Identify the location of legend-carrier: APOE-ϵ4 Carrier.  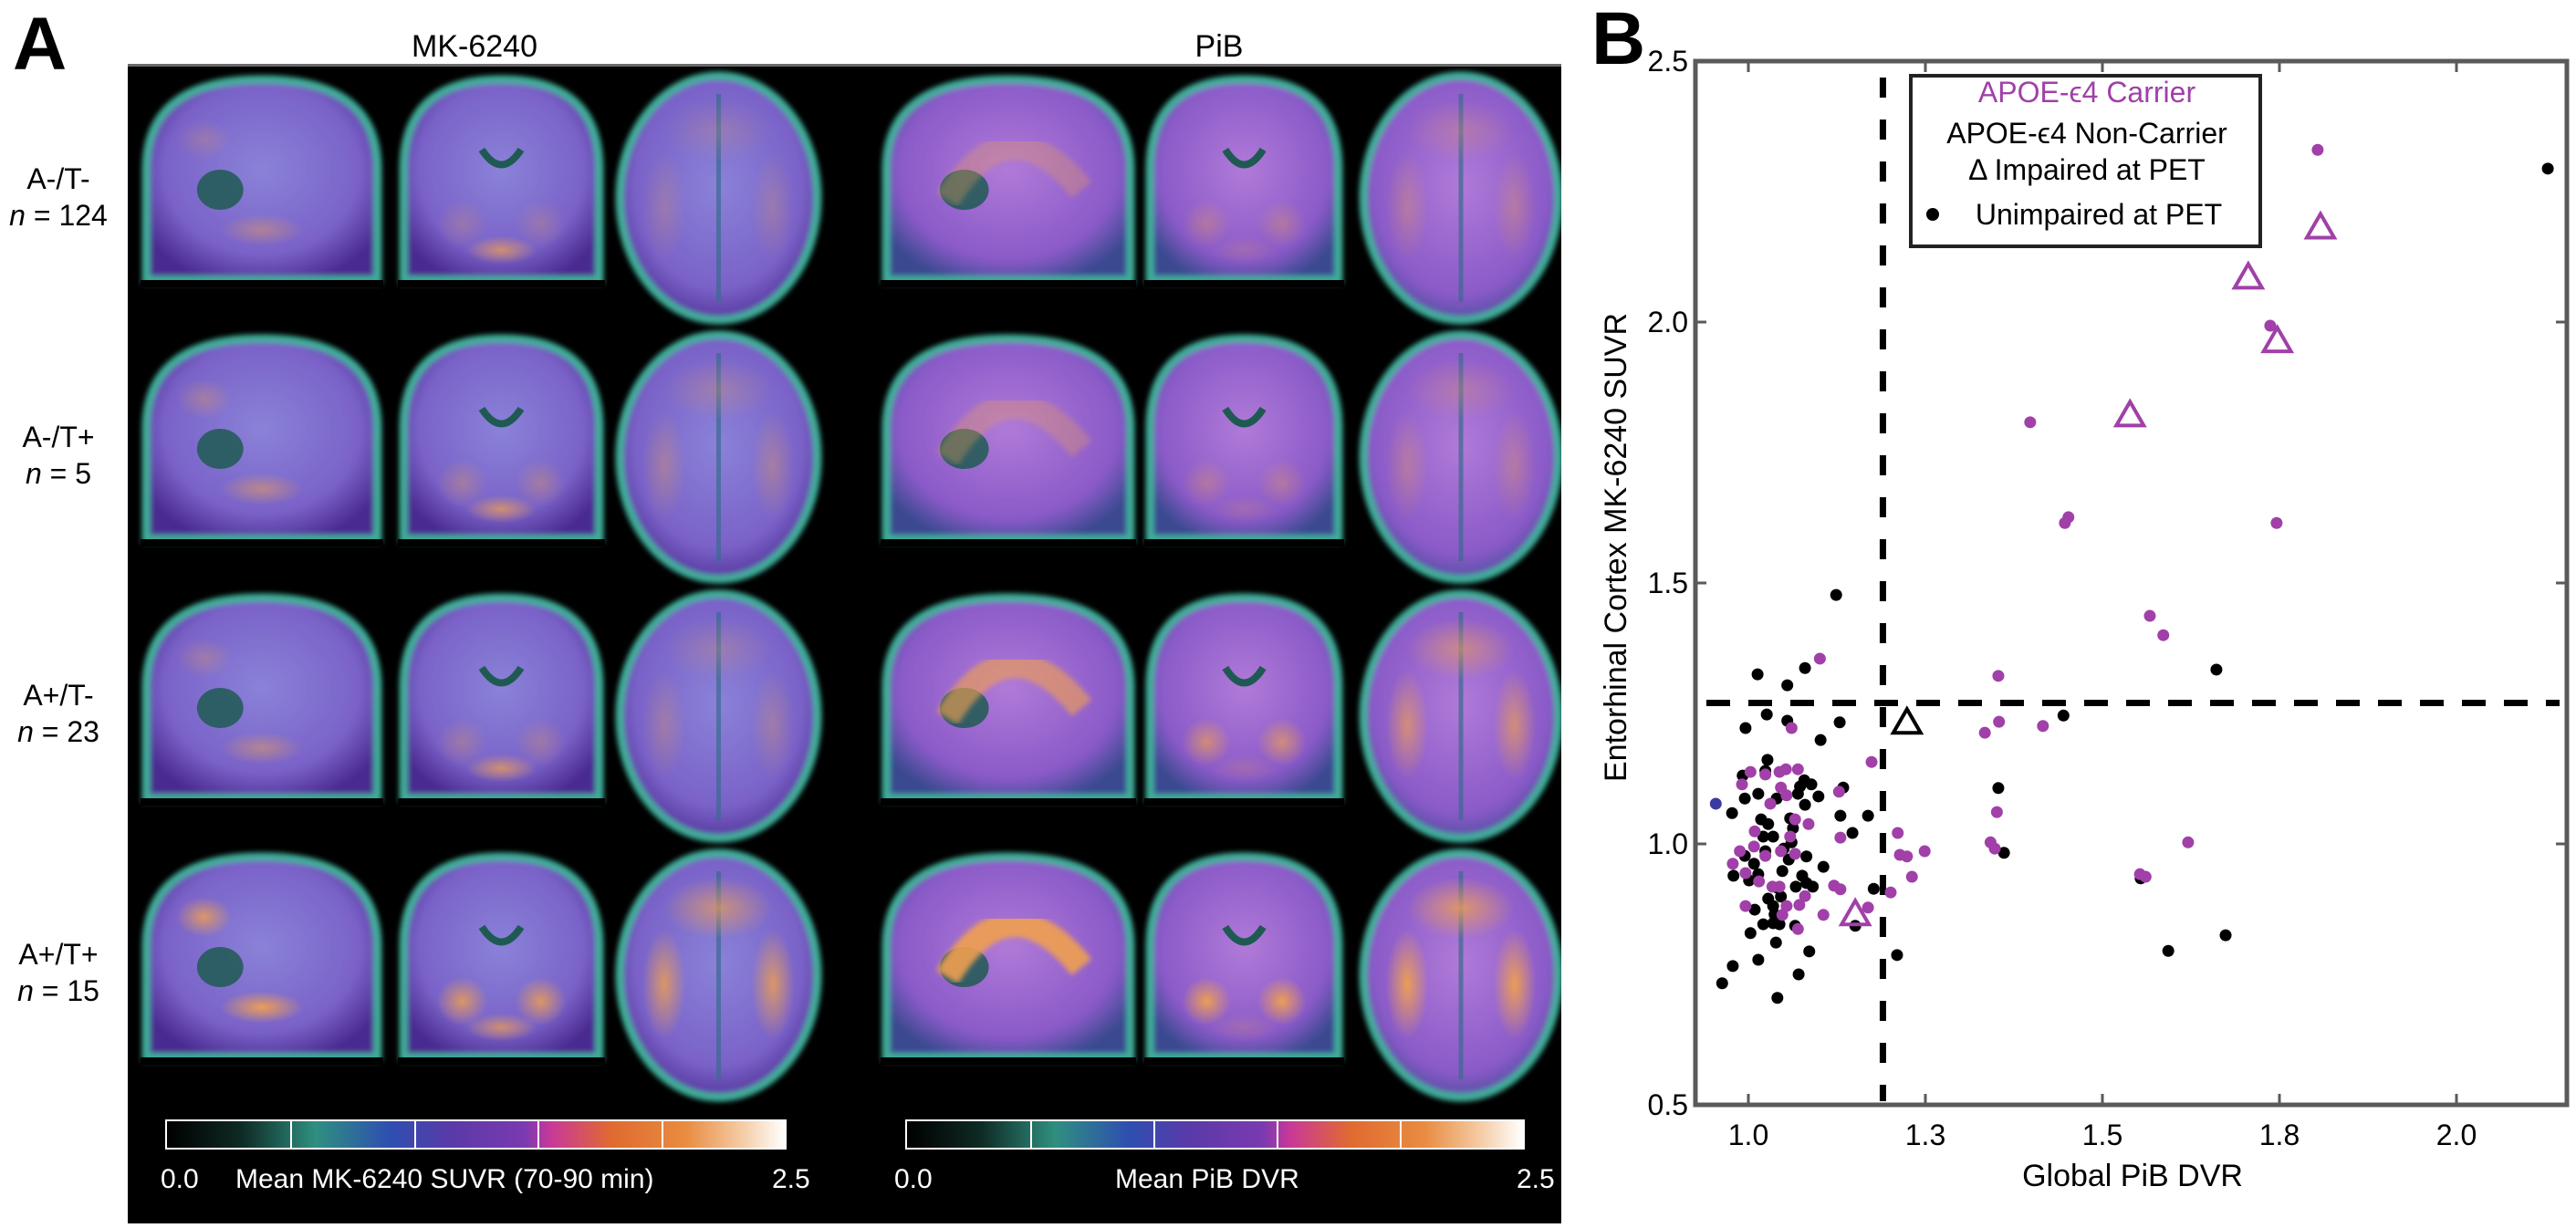
(2087, 92).